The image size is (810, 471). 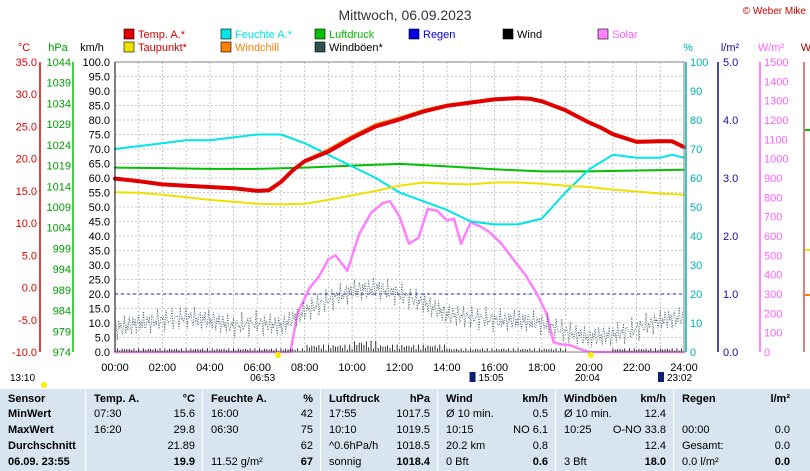 I want to click on stats-value: 75, so click(x=306, y=430).